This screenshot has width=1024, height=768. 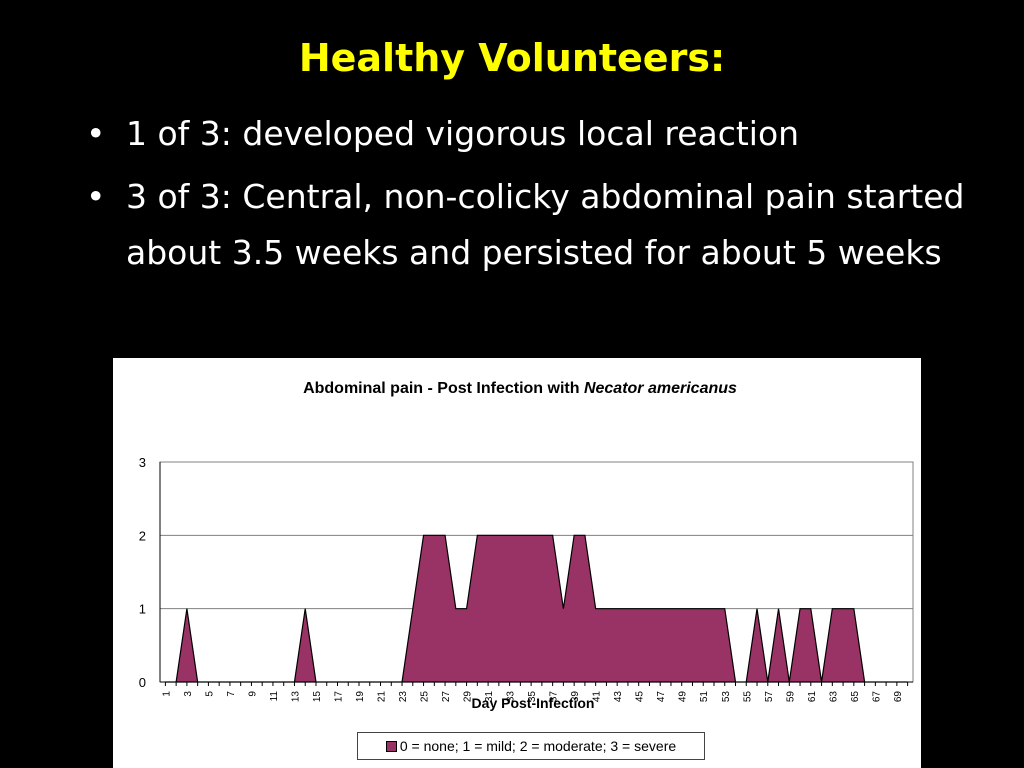 I want to click on chart-title-italic: Necator americanus, so click(x=660, y=388).